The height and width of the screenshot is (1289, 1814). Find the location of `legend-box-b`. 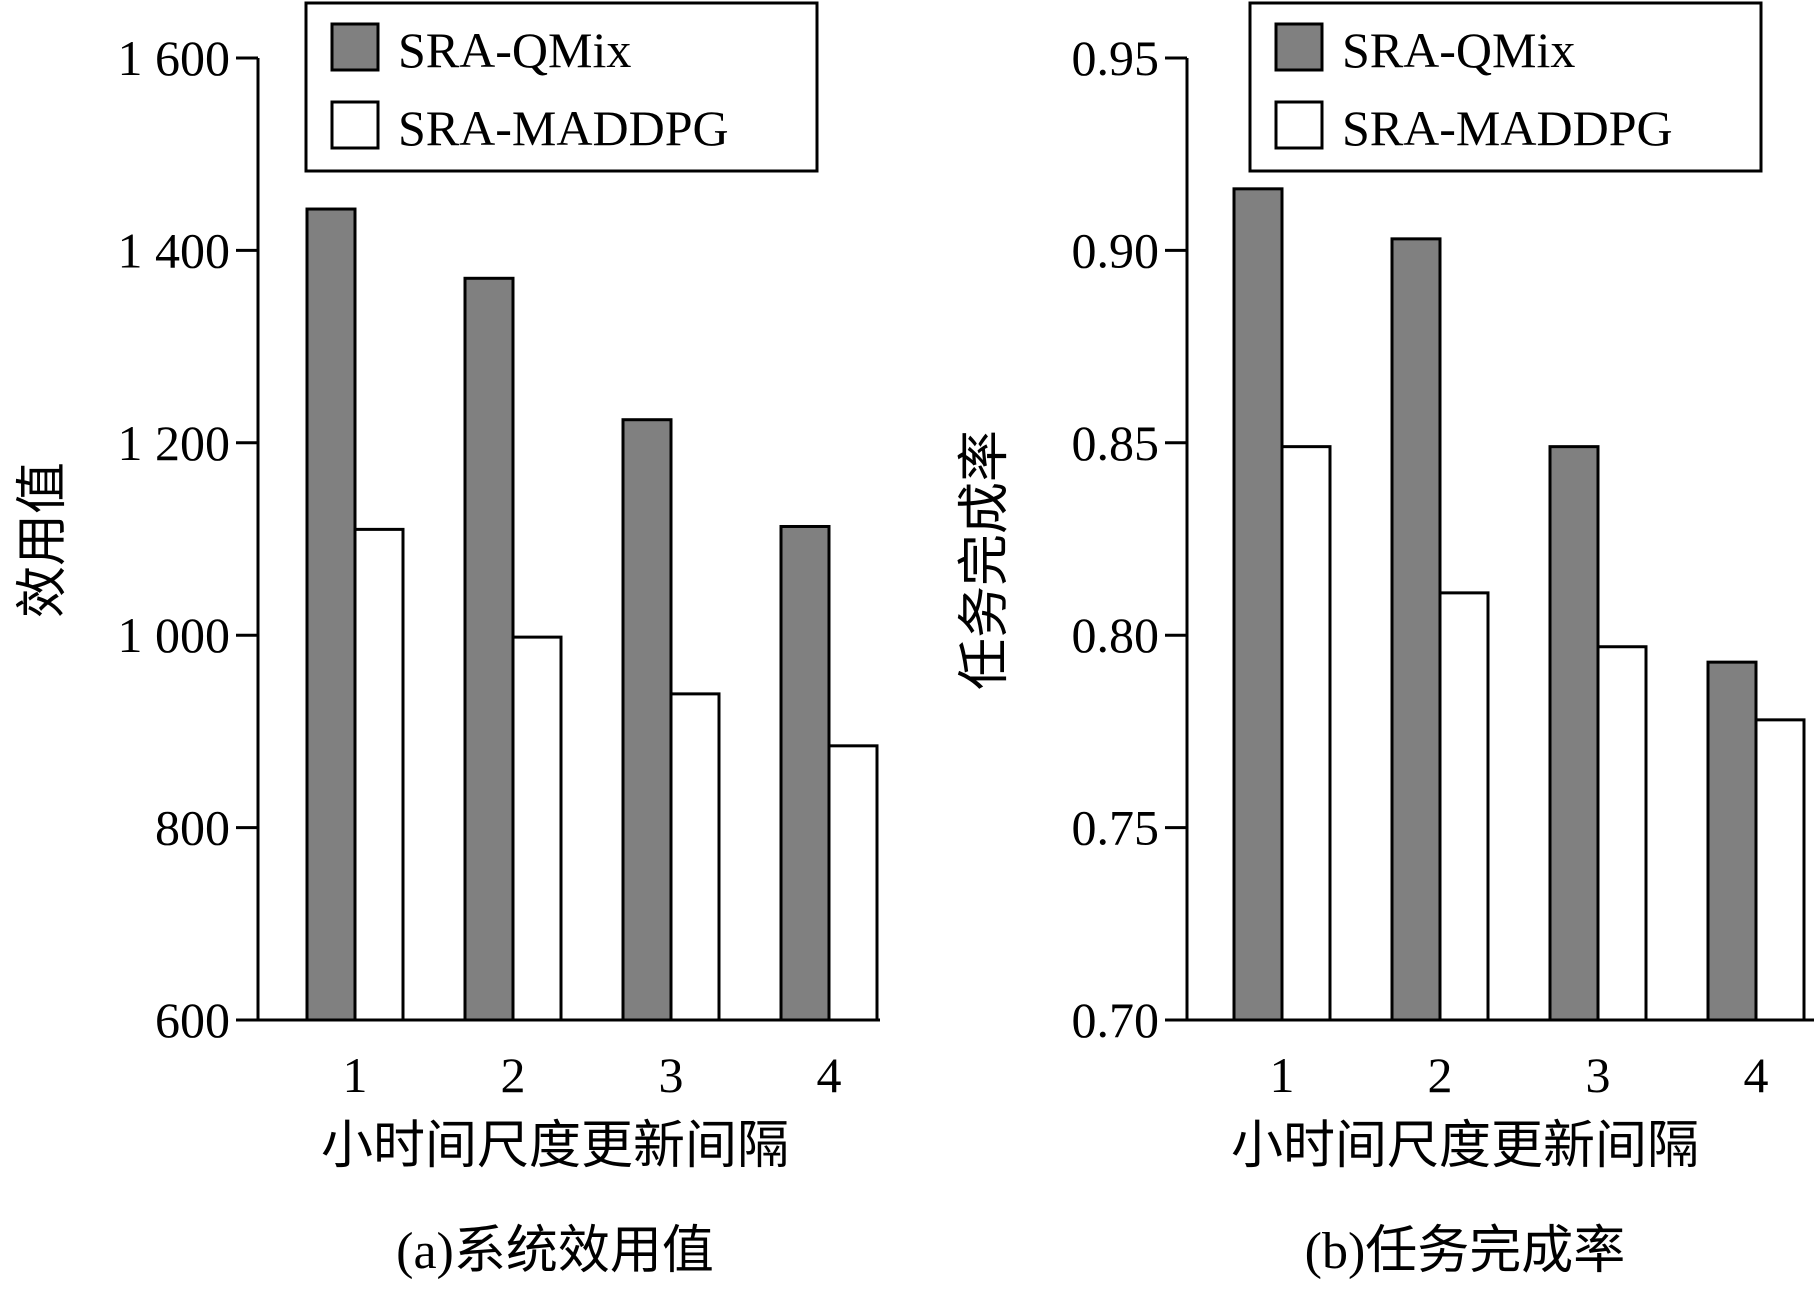

legend-box-b is located at coordinates (1505, 87).